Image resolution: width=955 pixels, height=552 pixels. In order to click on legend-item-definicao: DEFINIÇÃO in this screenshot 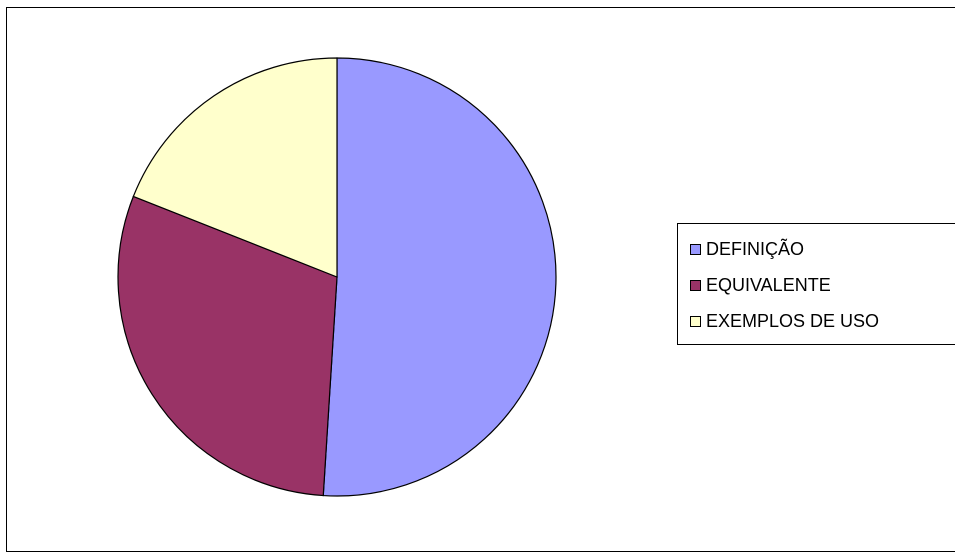, I will do `click(747, 249)`.